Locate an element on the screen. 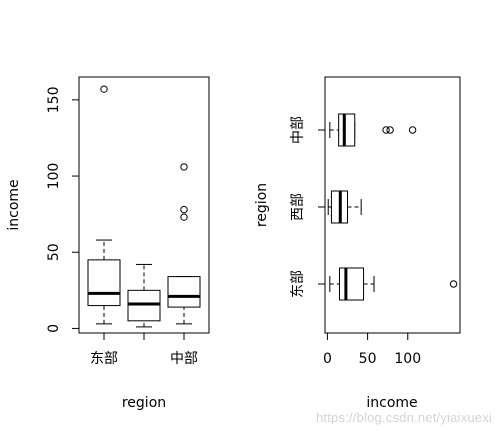  y-tick-label: 中部 is located at coordinates (298, 130).